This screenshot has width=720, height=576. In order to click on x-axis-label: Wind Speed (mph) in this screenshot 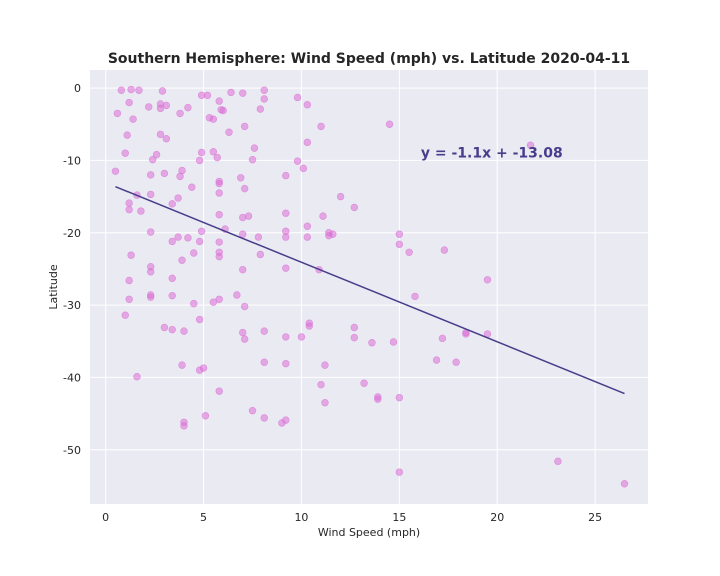, I will do `click(369, 532)`.